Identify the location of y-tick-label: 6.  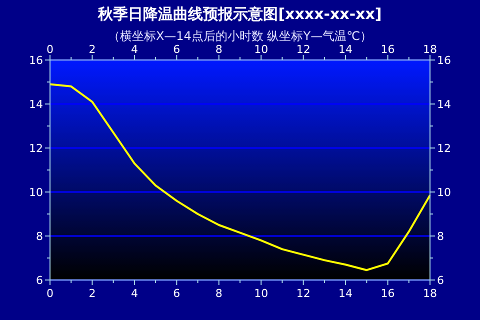
(39, 280).